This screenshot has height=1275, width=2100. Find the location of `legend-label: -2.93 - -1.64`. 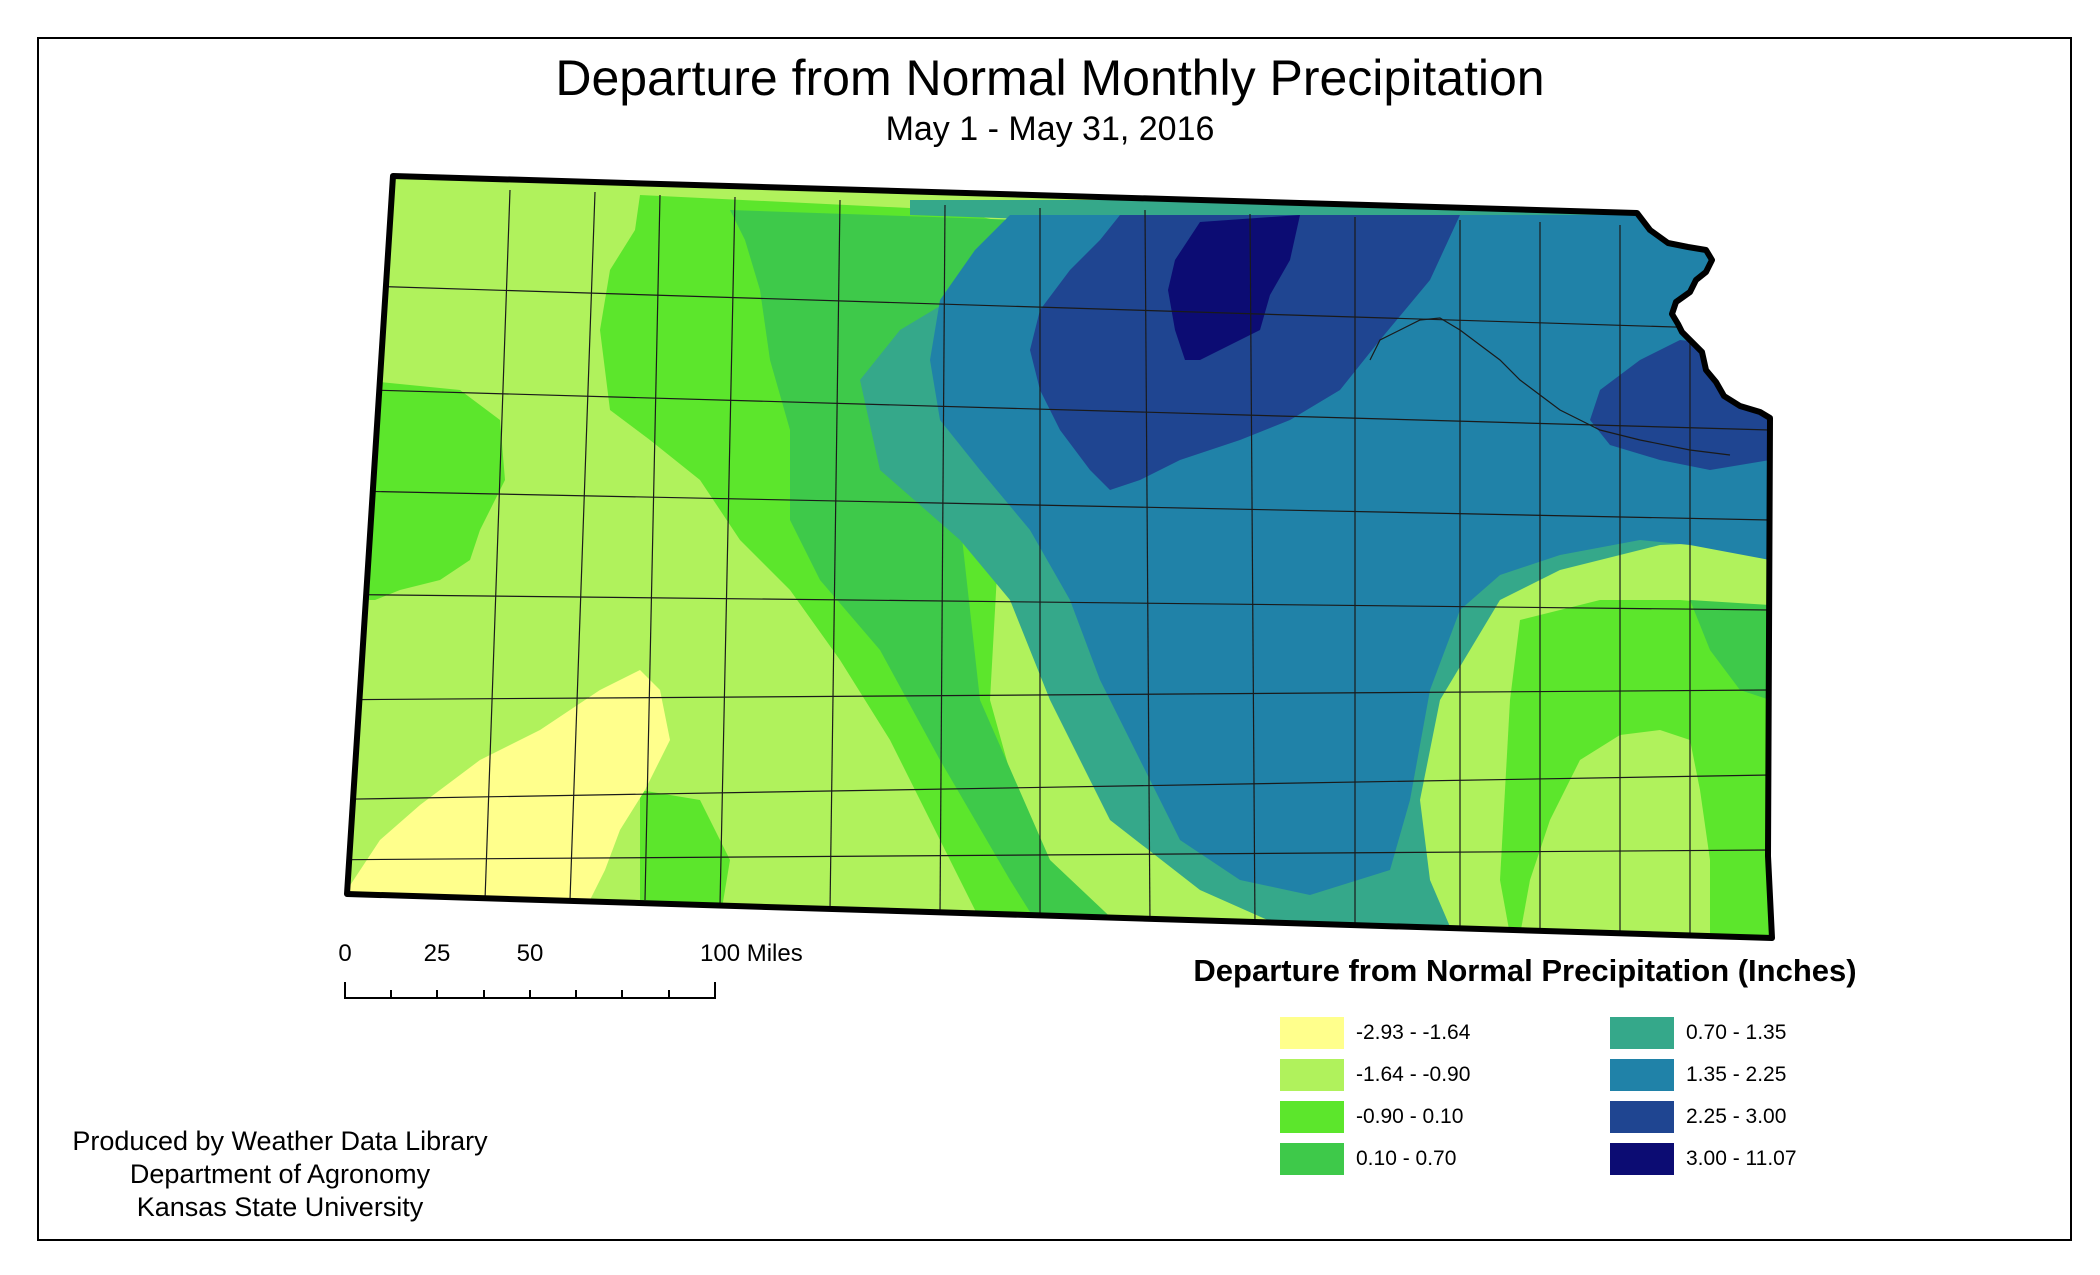

legend-label: -2.93 - -1.64 is located at coordinates (1413, 1032).